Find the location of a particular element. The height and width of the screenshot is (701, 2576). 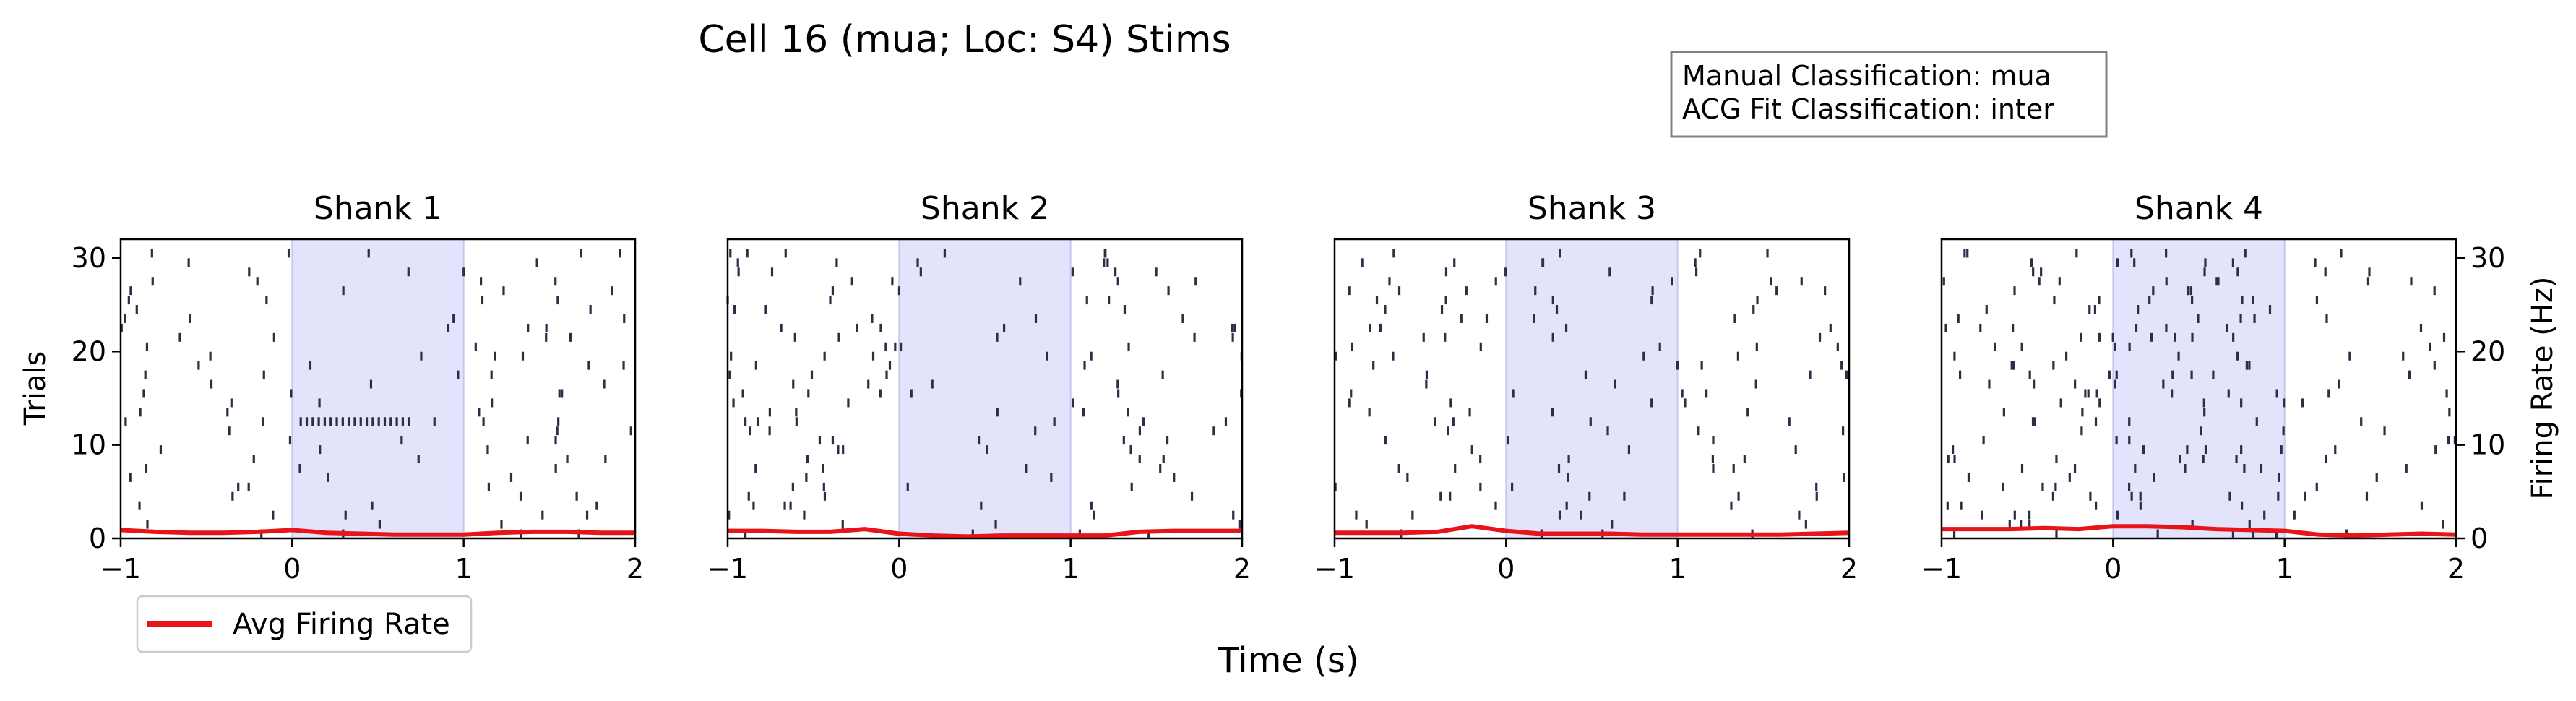

panel-title: Shank 1 is located at coordinates (378, 209).